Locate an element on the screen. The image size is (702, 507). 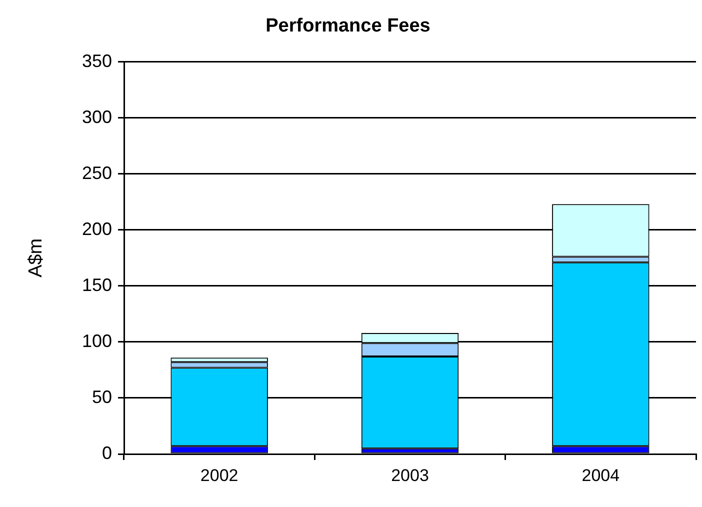
y-tick-label: 250 is located at coordinates (97, 172).